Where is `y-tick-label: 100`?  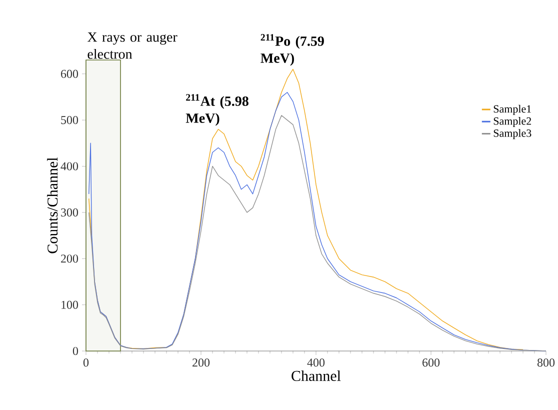 y-tick-label: 100 is located at coordinates (70, 304).